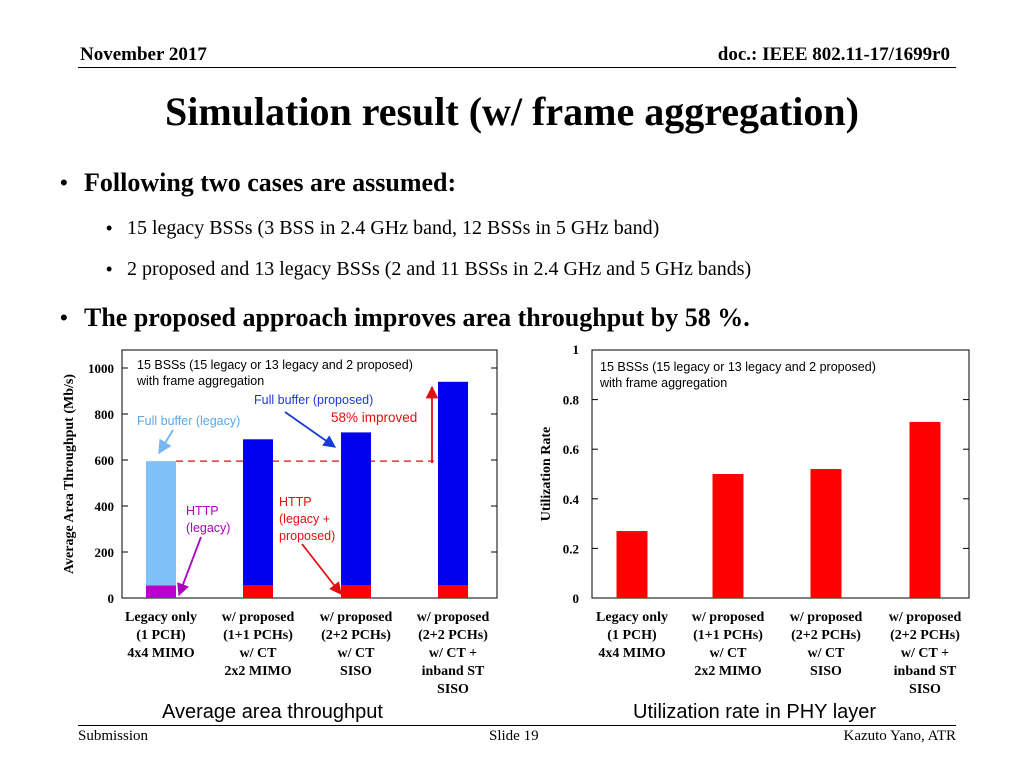  Describe the element at coordinates (321, 569) in the screenshot. I see `arrow-http-proposed` at that location.